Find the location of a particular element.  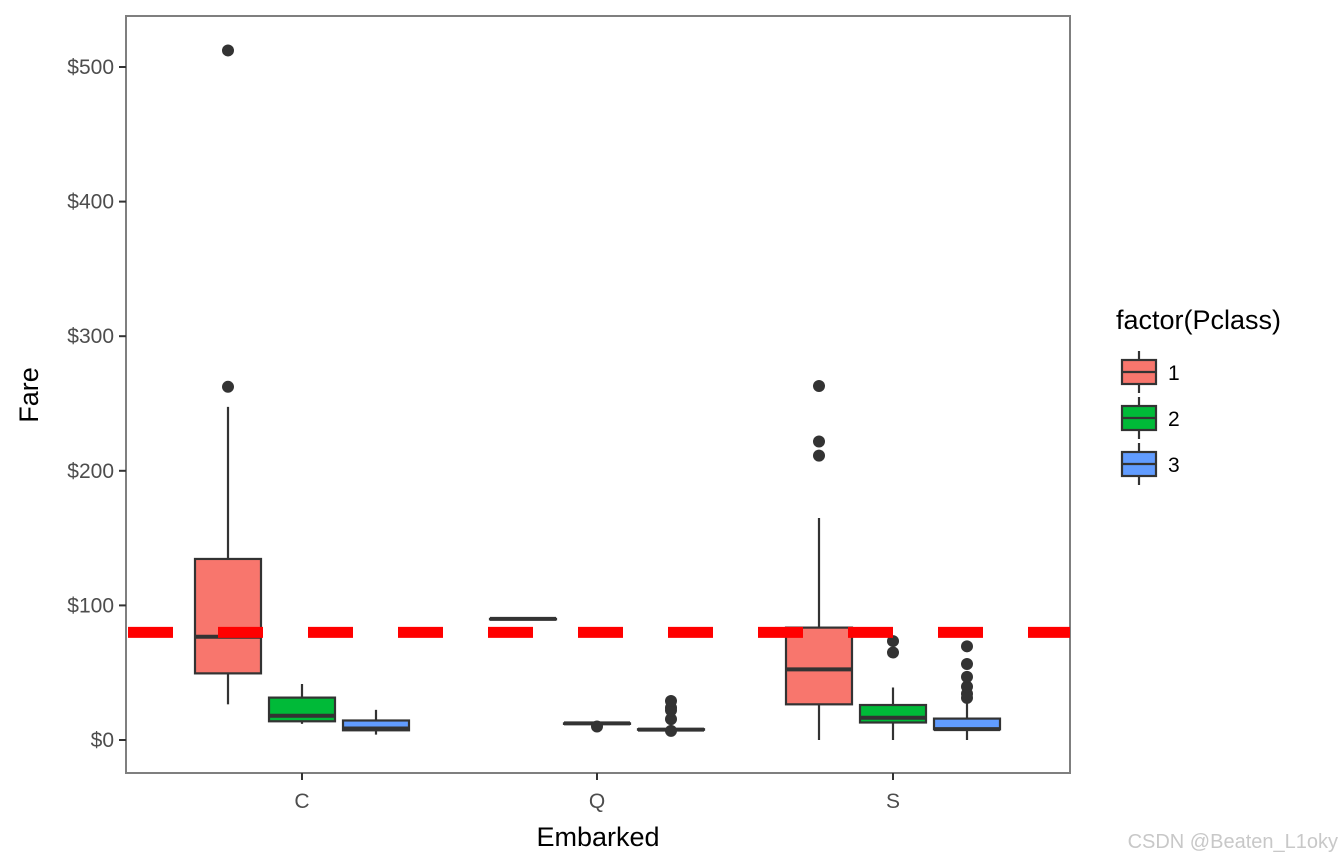

legend-item-3: 3 is located at coordinates (1150, 464).